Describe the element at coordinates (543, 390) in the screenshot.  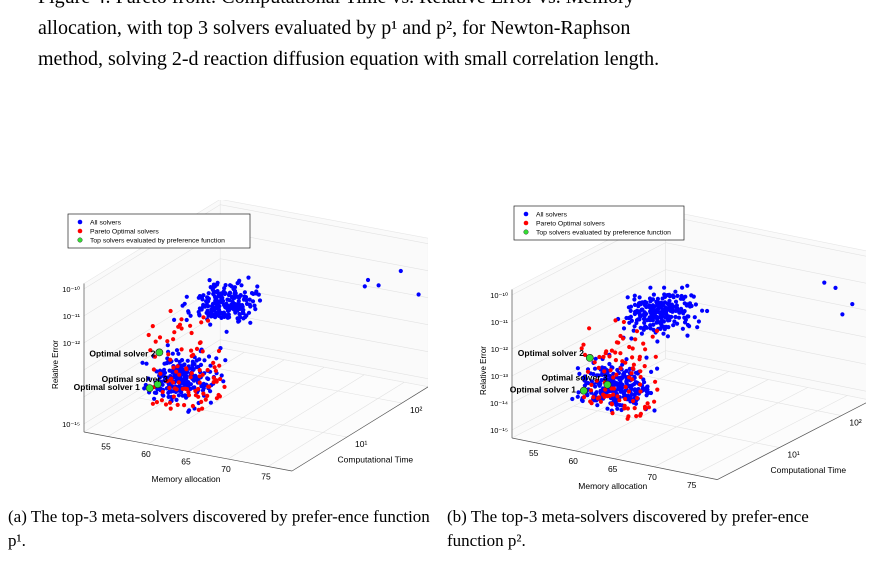
I see `optimal-solver-label: Optimal solver 1` at that location.